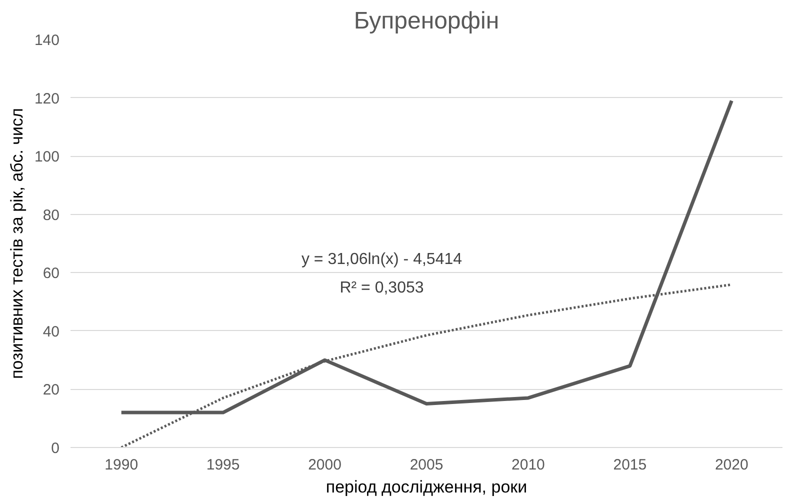  I want to click on x-tick-label: 2000, so click(325, 465).